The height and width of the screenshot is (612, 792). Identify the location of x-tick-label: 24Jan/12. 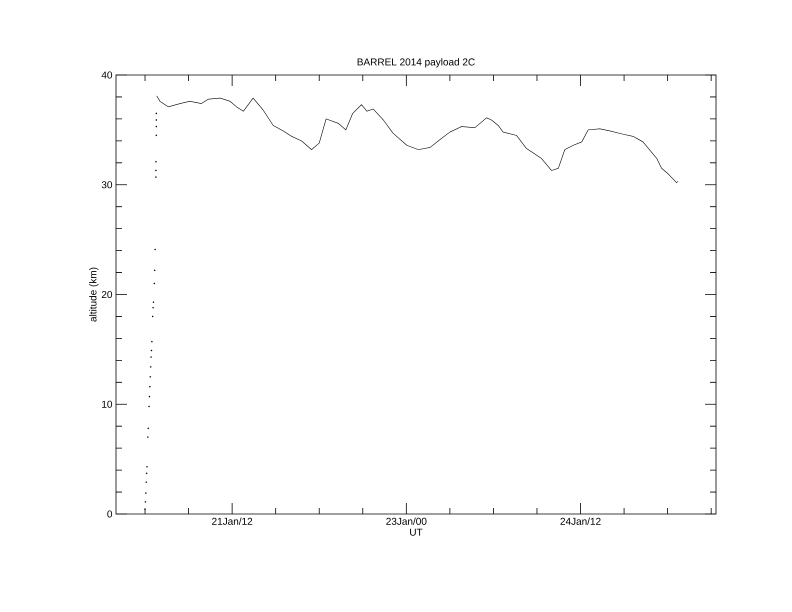
(580, 521).